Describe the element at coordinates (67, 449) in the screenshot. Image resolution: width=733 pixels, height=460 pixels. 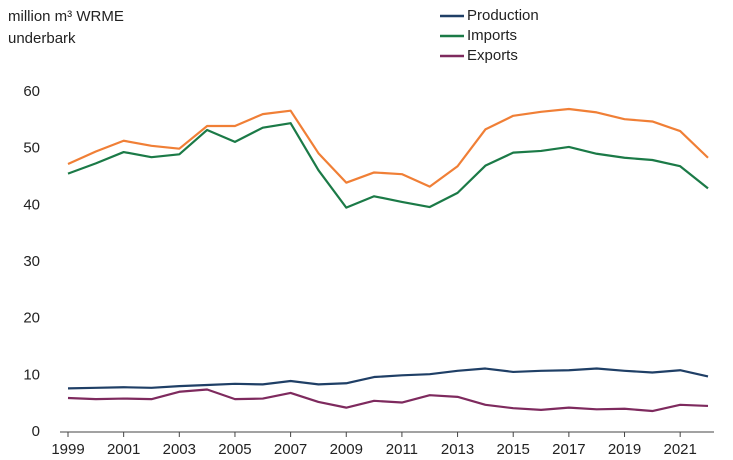
I see `x-tick-label: 1999` at that location.